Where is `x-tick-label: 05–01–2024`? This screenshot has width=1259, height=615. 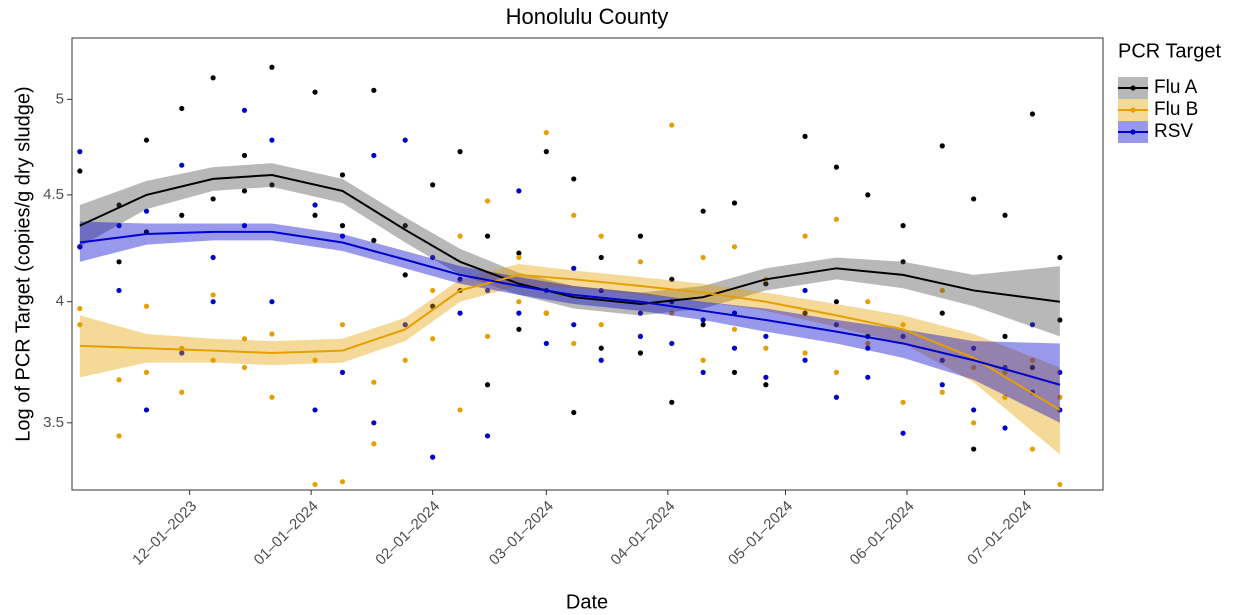 x-tick-label: 05–01–2024 is located at coordinates (760, 533).